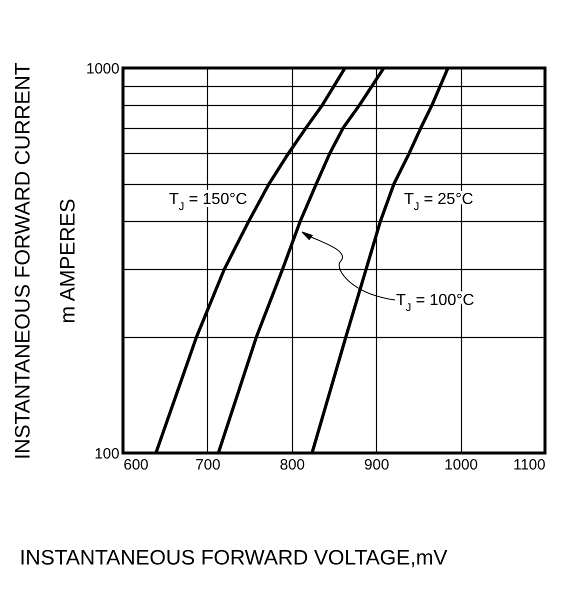 The image size is (574, 589). What do you see at coordinates (46, 261) in the screenshot?
I see `y-axis-title: INSTANTANEOUS FORWARD CURRENT m AMPERES` at bounding box center [46, 261].